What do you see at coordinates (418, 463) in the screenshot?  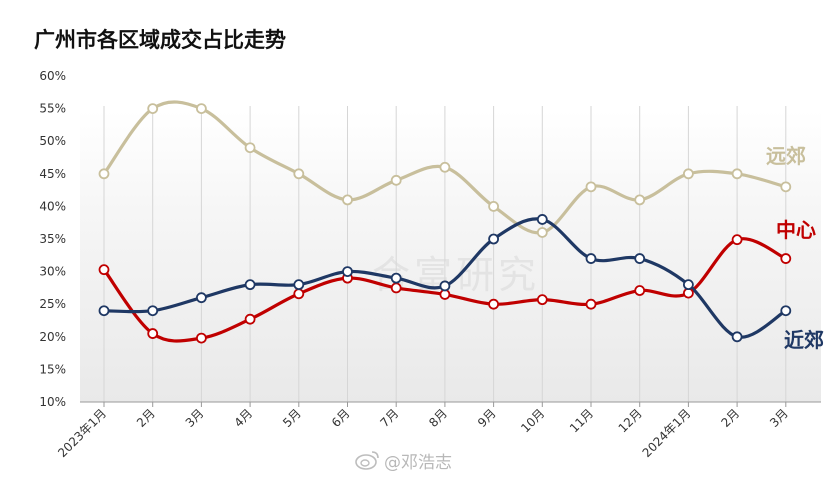 I see `weibo-handle: @邓浩志` at bounding box center [418, 463].